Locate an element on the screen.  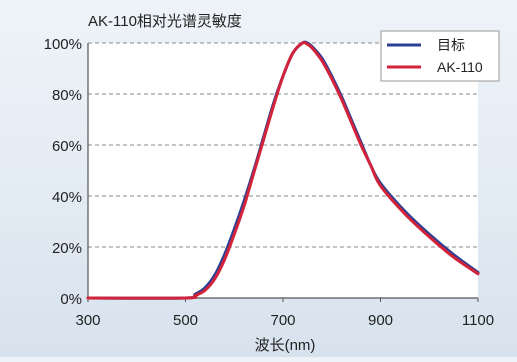
y-tick-label-100: 100% is located at coordinates (63, 44).